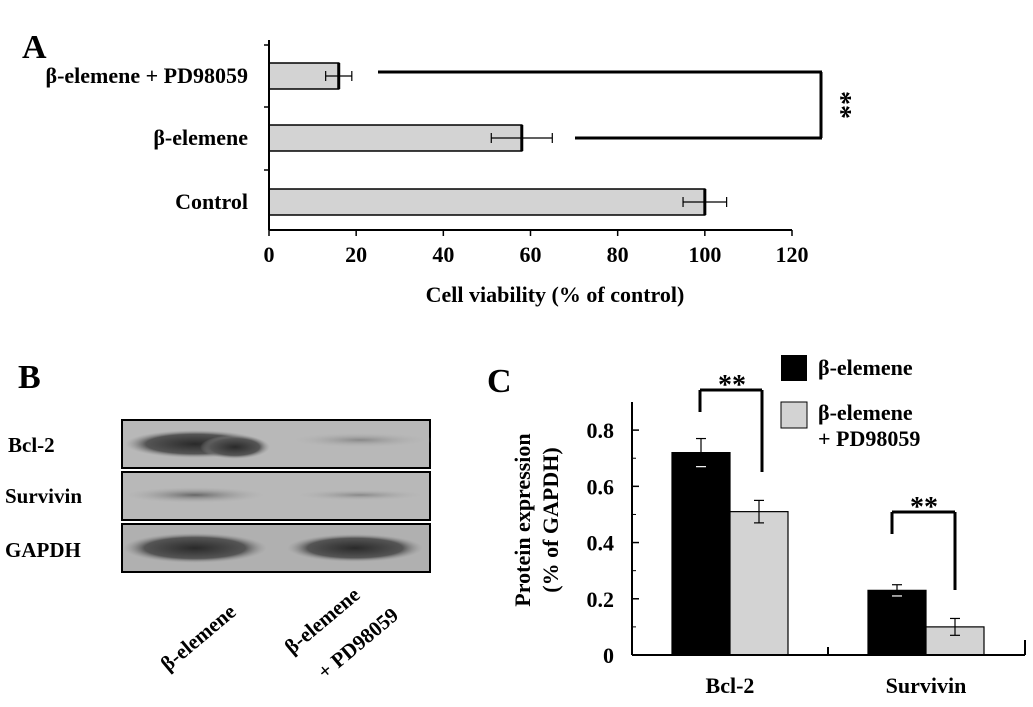  What do you see at coordinates (869, 438) in the screenshot?
I see `legend-label-combo-line2: + PD98059` at bounding box center [869, 438].